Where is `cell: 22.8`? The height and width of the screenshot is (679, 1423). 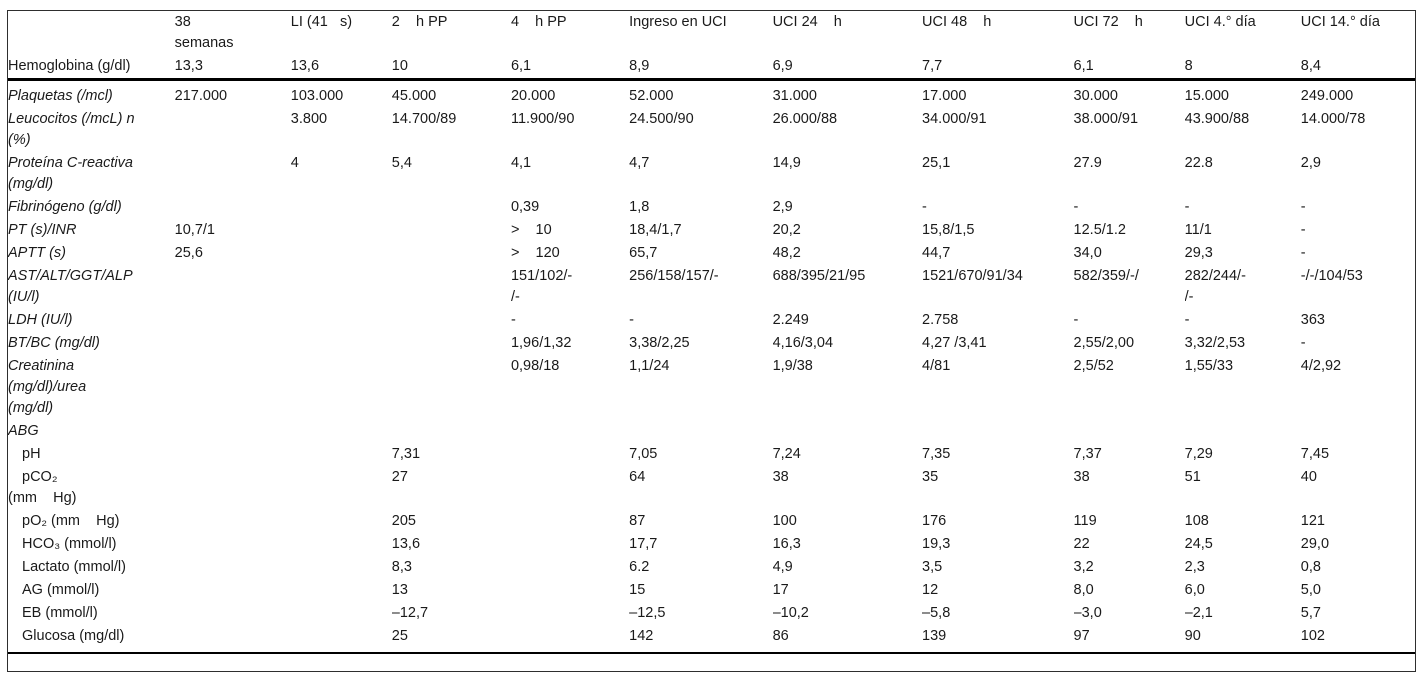
cell: 22.8 is located at coordinates (1198, 163).